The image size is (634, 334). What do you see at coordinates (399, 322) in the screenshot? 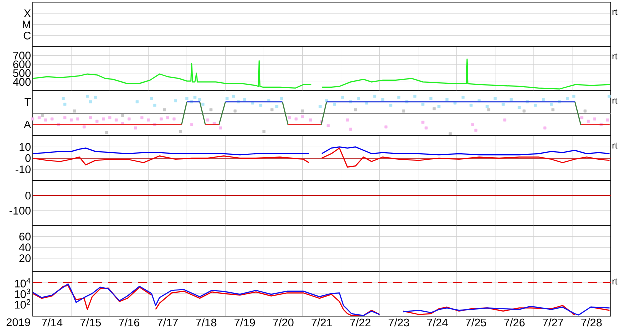
I see `x-tick-label: 7/23` at bounding box center [399, 322].